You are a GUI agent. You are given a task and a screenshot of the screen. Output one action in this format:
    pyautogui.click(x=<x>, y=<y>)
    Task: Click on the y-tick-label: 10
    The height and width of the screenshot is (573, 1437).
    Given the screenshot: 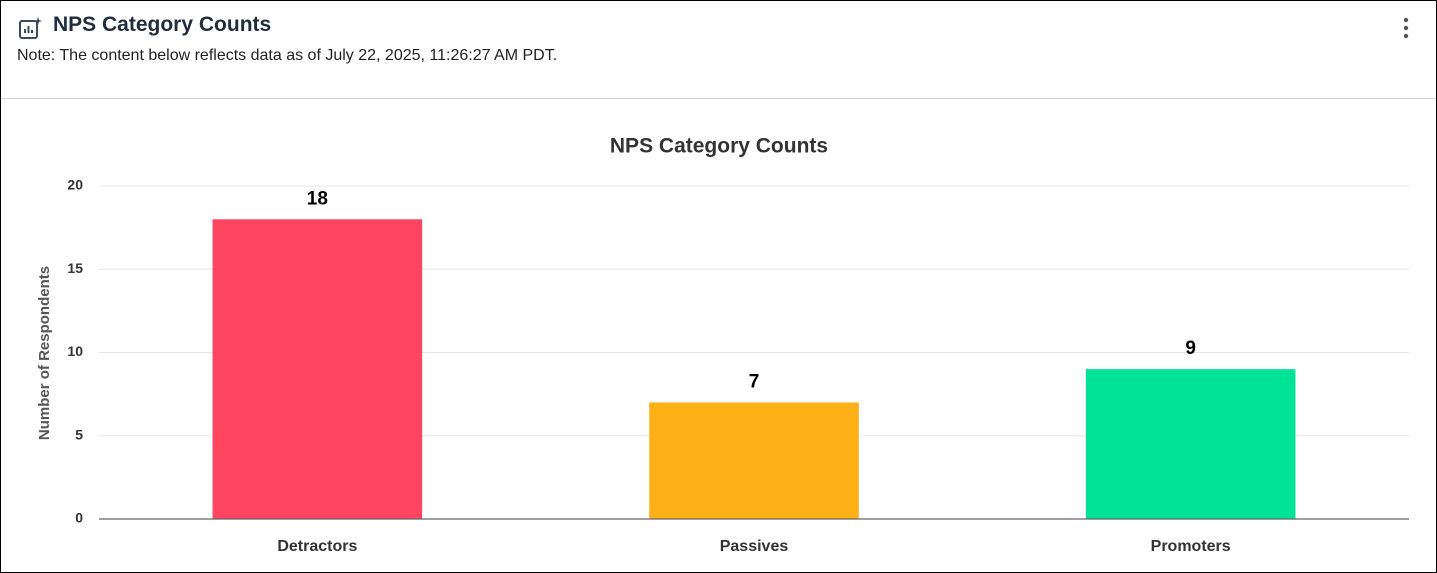 What is the action you would take?
    pyautogui.click(x=75, y=351)
    